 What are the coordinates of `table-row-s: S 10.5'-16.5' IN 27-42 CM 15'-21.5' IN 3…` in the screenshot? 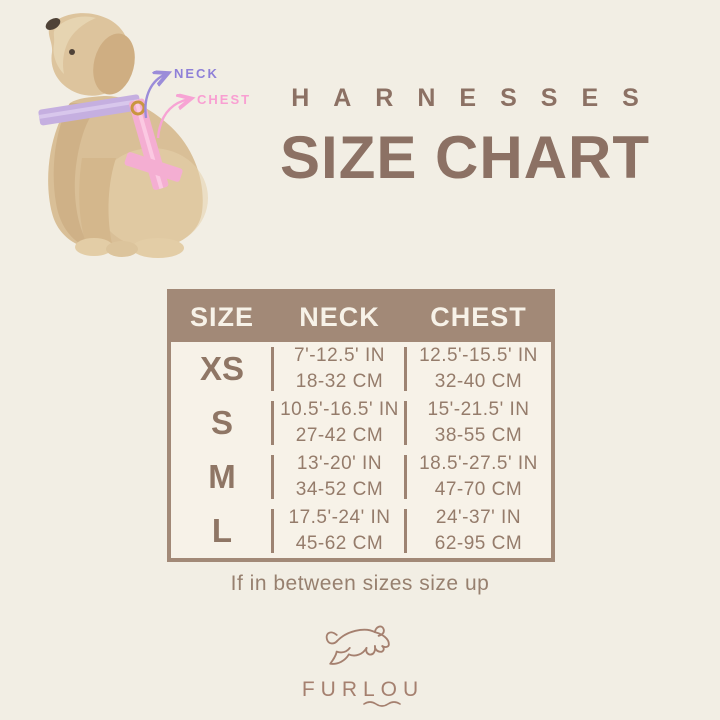 It's located at (361, 423).